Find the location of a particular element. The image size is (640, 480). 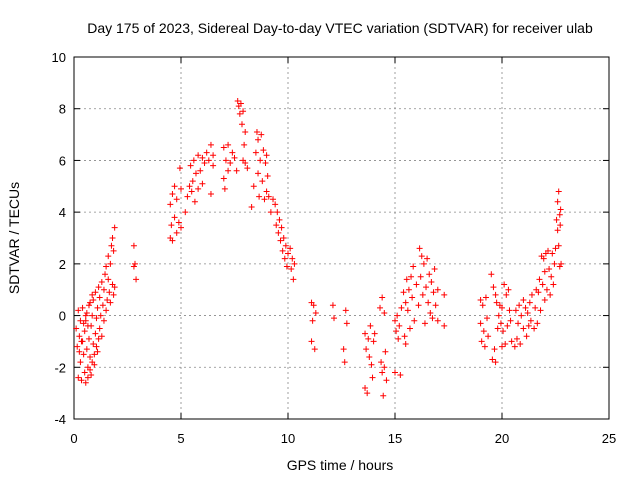

y-tick-label: -2 is located at coordinates (60, 367).